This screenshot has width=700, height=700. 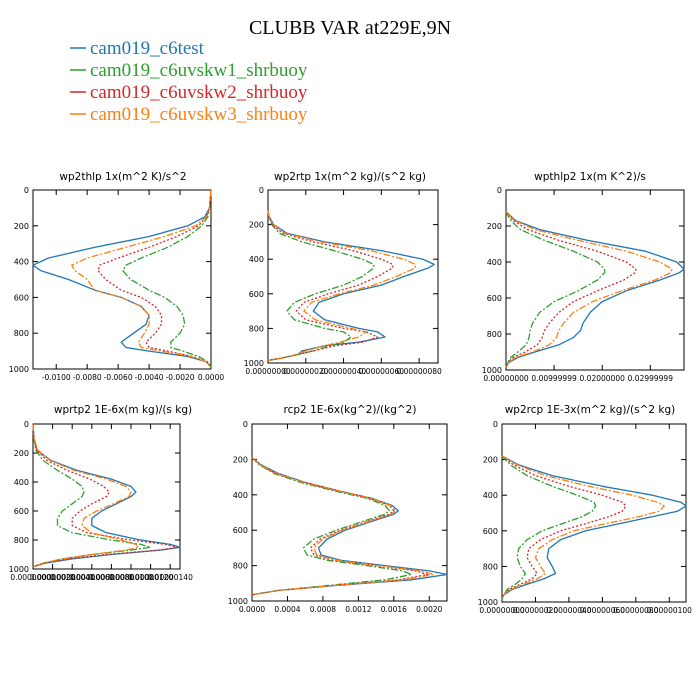 What do you see at coordinates (323, 609) in the screenshot?
I see `x-tick-label: 0.0008` at bounding box center [323, 609].